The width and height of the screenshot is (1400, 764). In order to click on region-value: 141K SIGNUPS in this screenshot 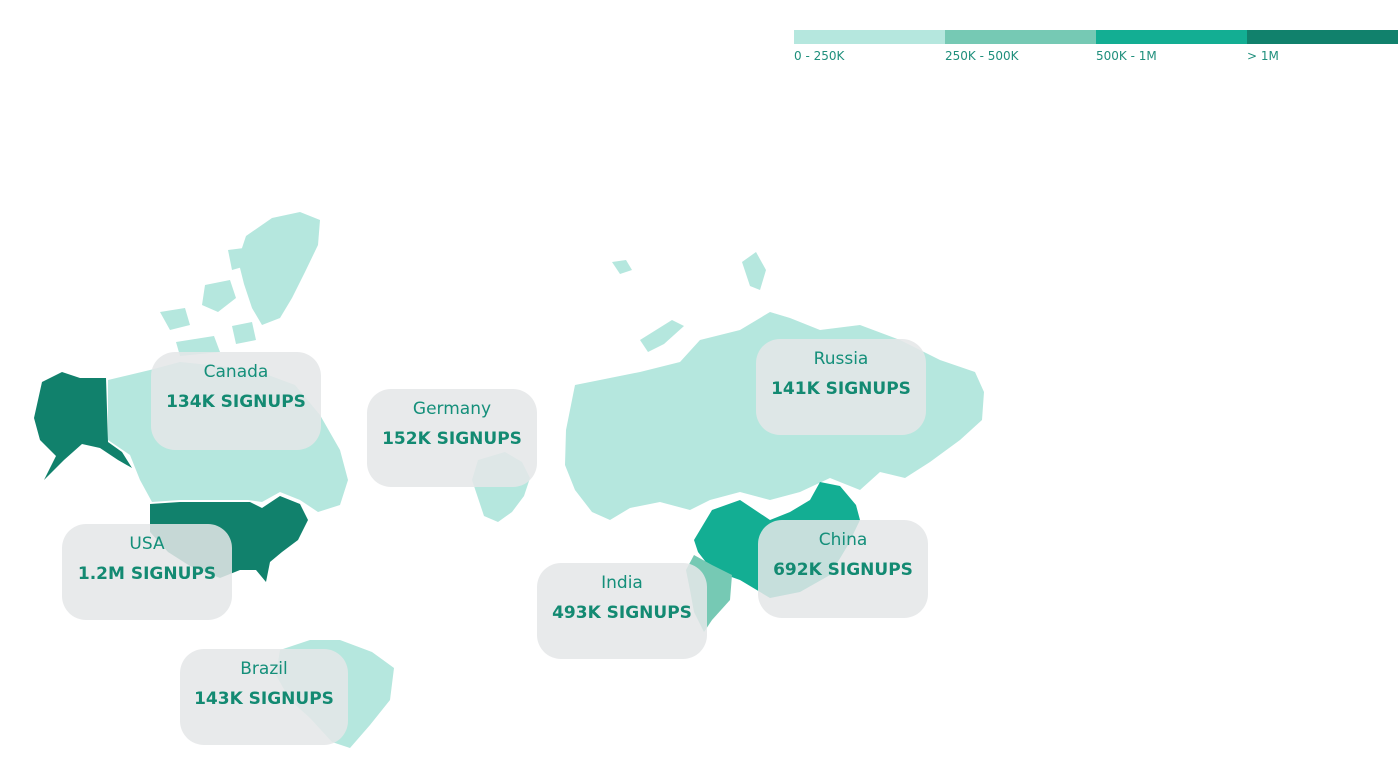, I will do `click(841, 389)`.